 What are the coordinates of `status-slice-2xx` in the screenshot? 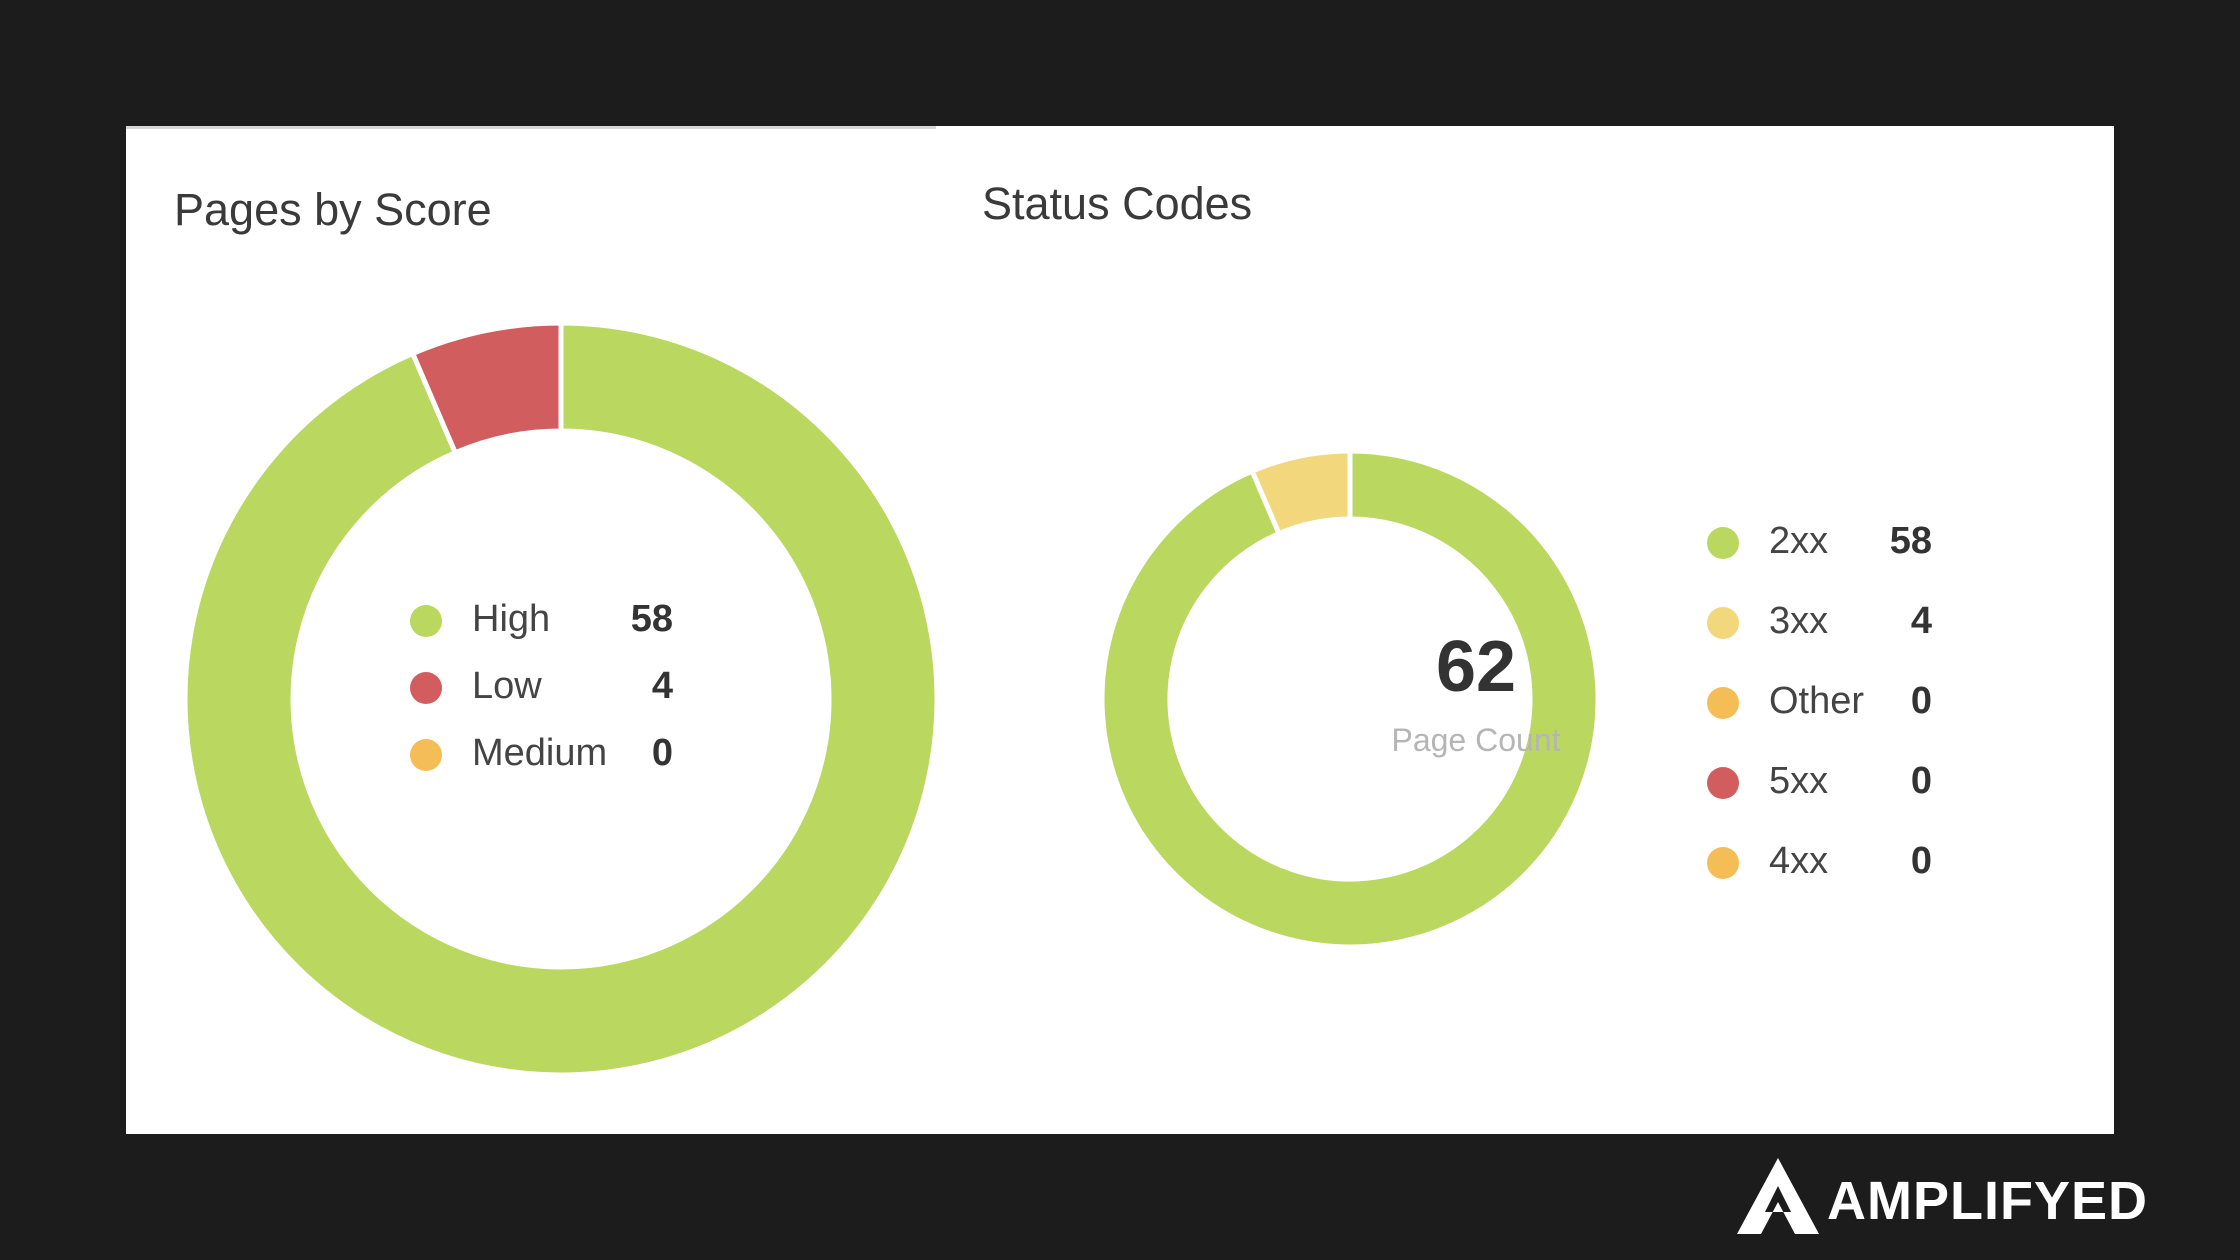 It's located at (1350, 699).